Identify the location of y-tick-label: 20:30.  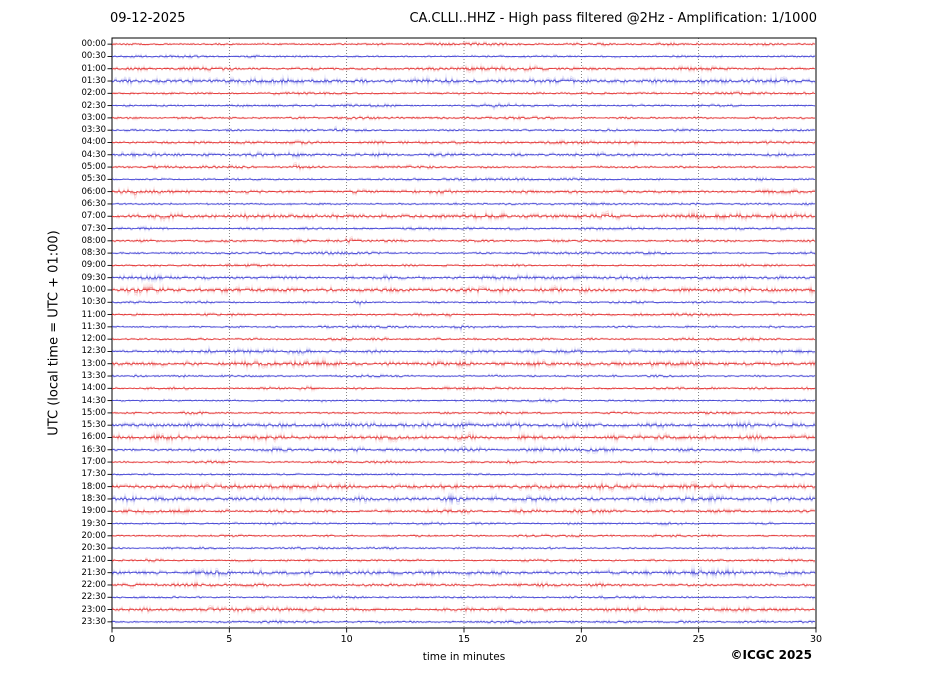
(94, 548).